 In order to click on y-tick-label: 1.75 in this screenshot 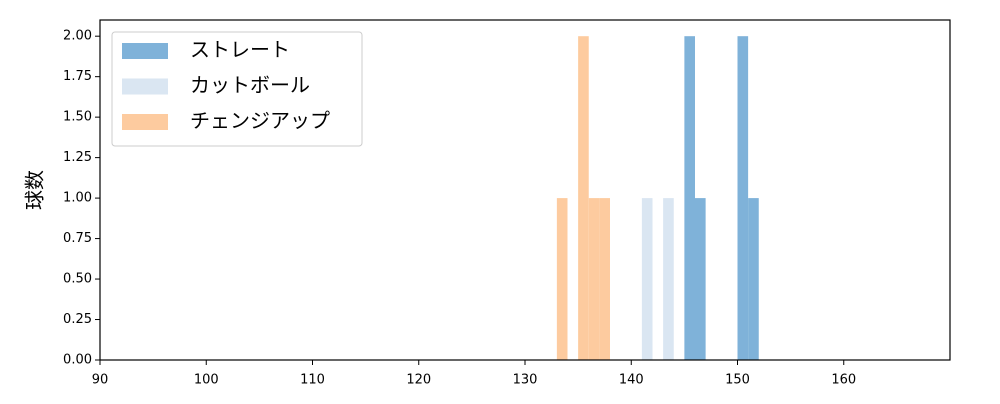, I will do `click(77, 76)`.